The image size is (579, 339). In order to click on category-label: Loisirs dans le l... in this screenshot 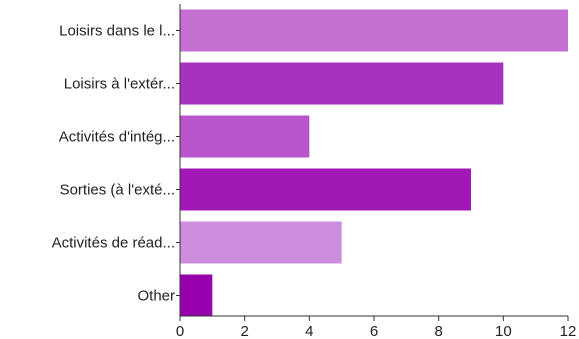, I will do `click(117, 31)`.